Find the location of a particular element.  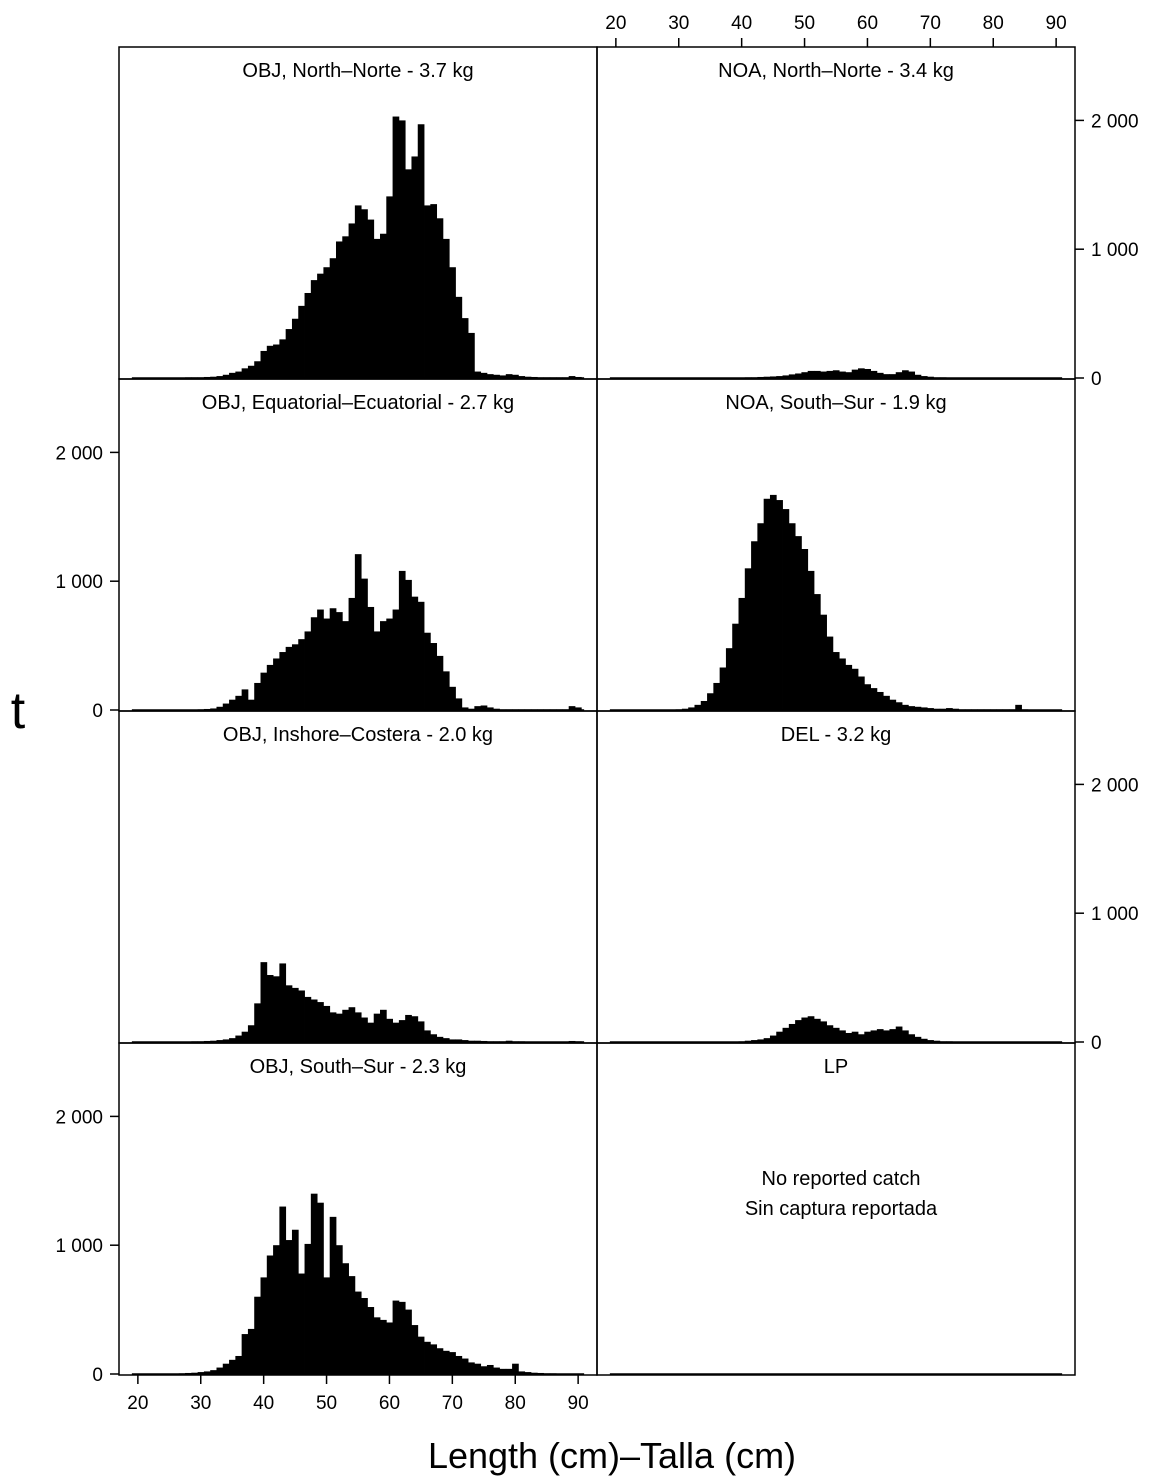

panel-title: OBJ, North–Norte - 3.7 kg is located at coordinates (357, 71).